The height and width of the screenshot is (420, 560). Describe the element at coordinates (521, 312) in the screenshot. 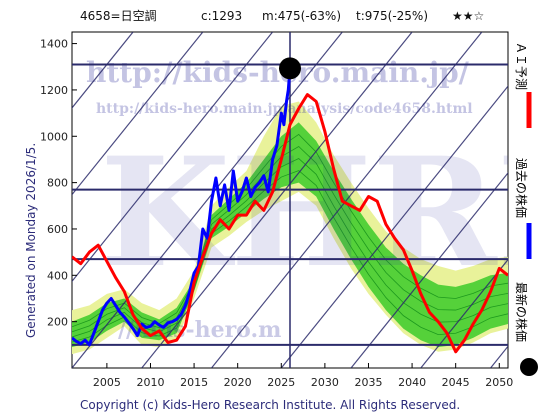

I see `legend-label-latest: 最新の株価` at that location.